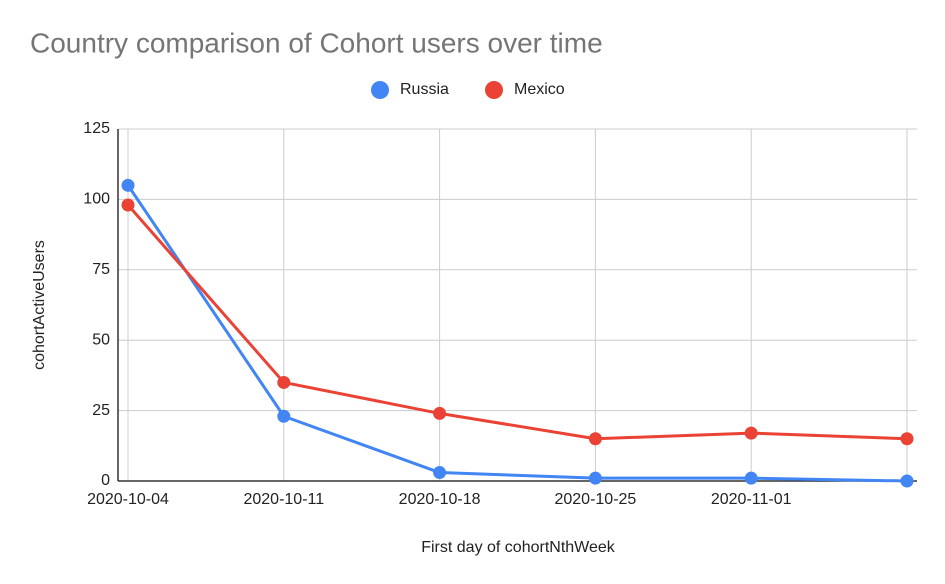  What do you see at coordinates (751, 499) in the screenshot?
I see `x-tick-label: 2020-11-01` at bounding box center [751, 499].